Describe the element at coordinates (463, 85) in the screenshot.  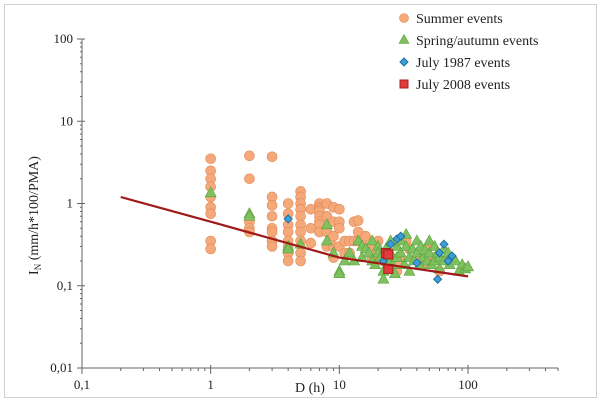
I see `legend-label: July 2008 events` at that location.